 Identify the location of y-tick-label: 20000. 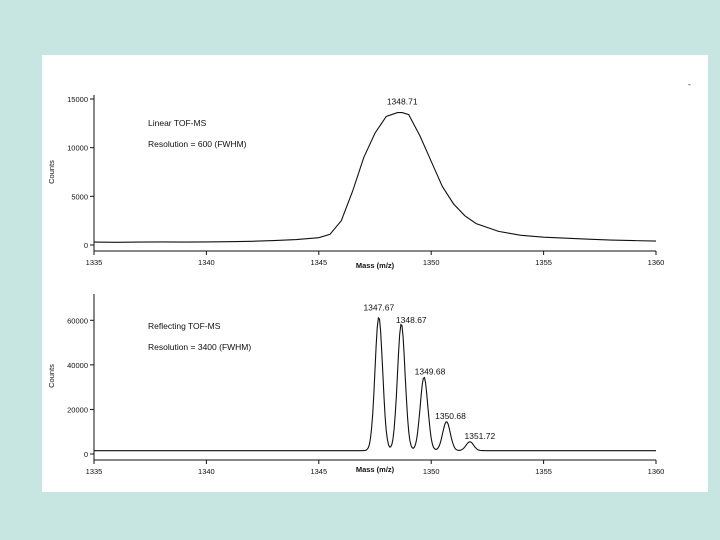
(77, 409).